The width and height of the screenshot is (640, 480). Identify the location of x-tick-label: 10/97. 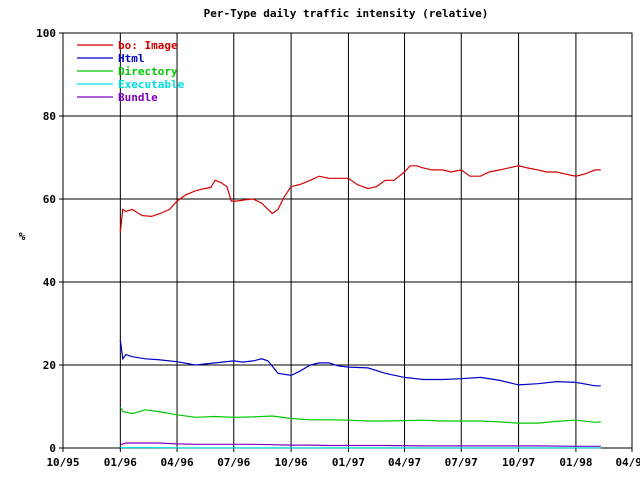
(518, 462).